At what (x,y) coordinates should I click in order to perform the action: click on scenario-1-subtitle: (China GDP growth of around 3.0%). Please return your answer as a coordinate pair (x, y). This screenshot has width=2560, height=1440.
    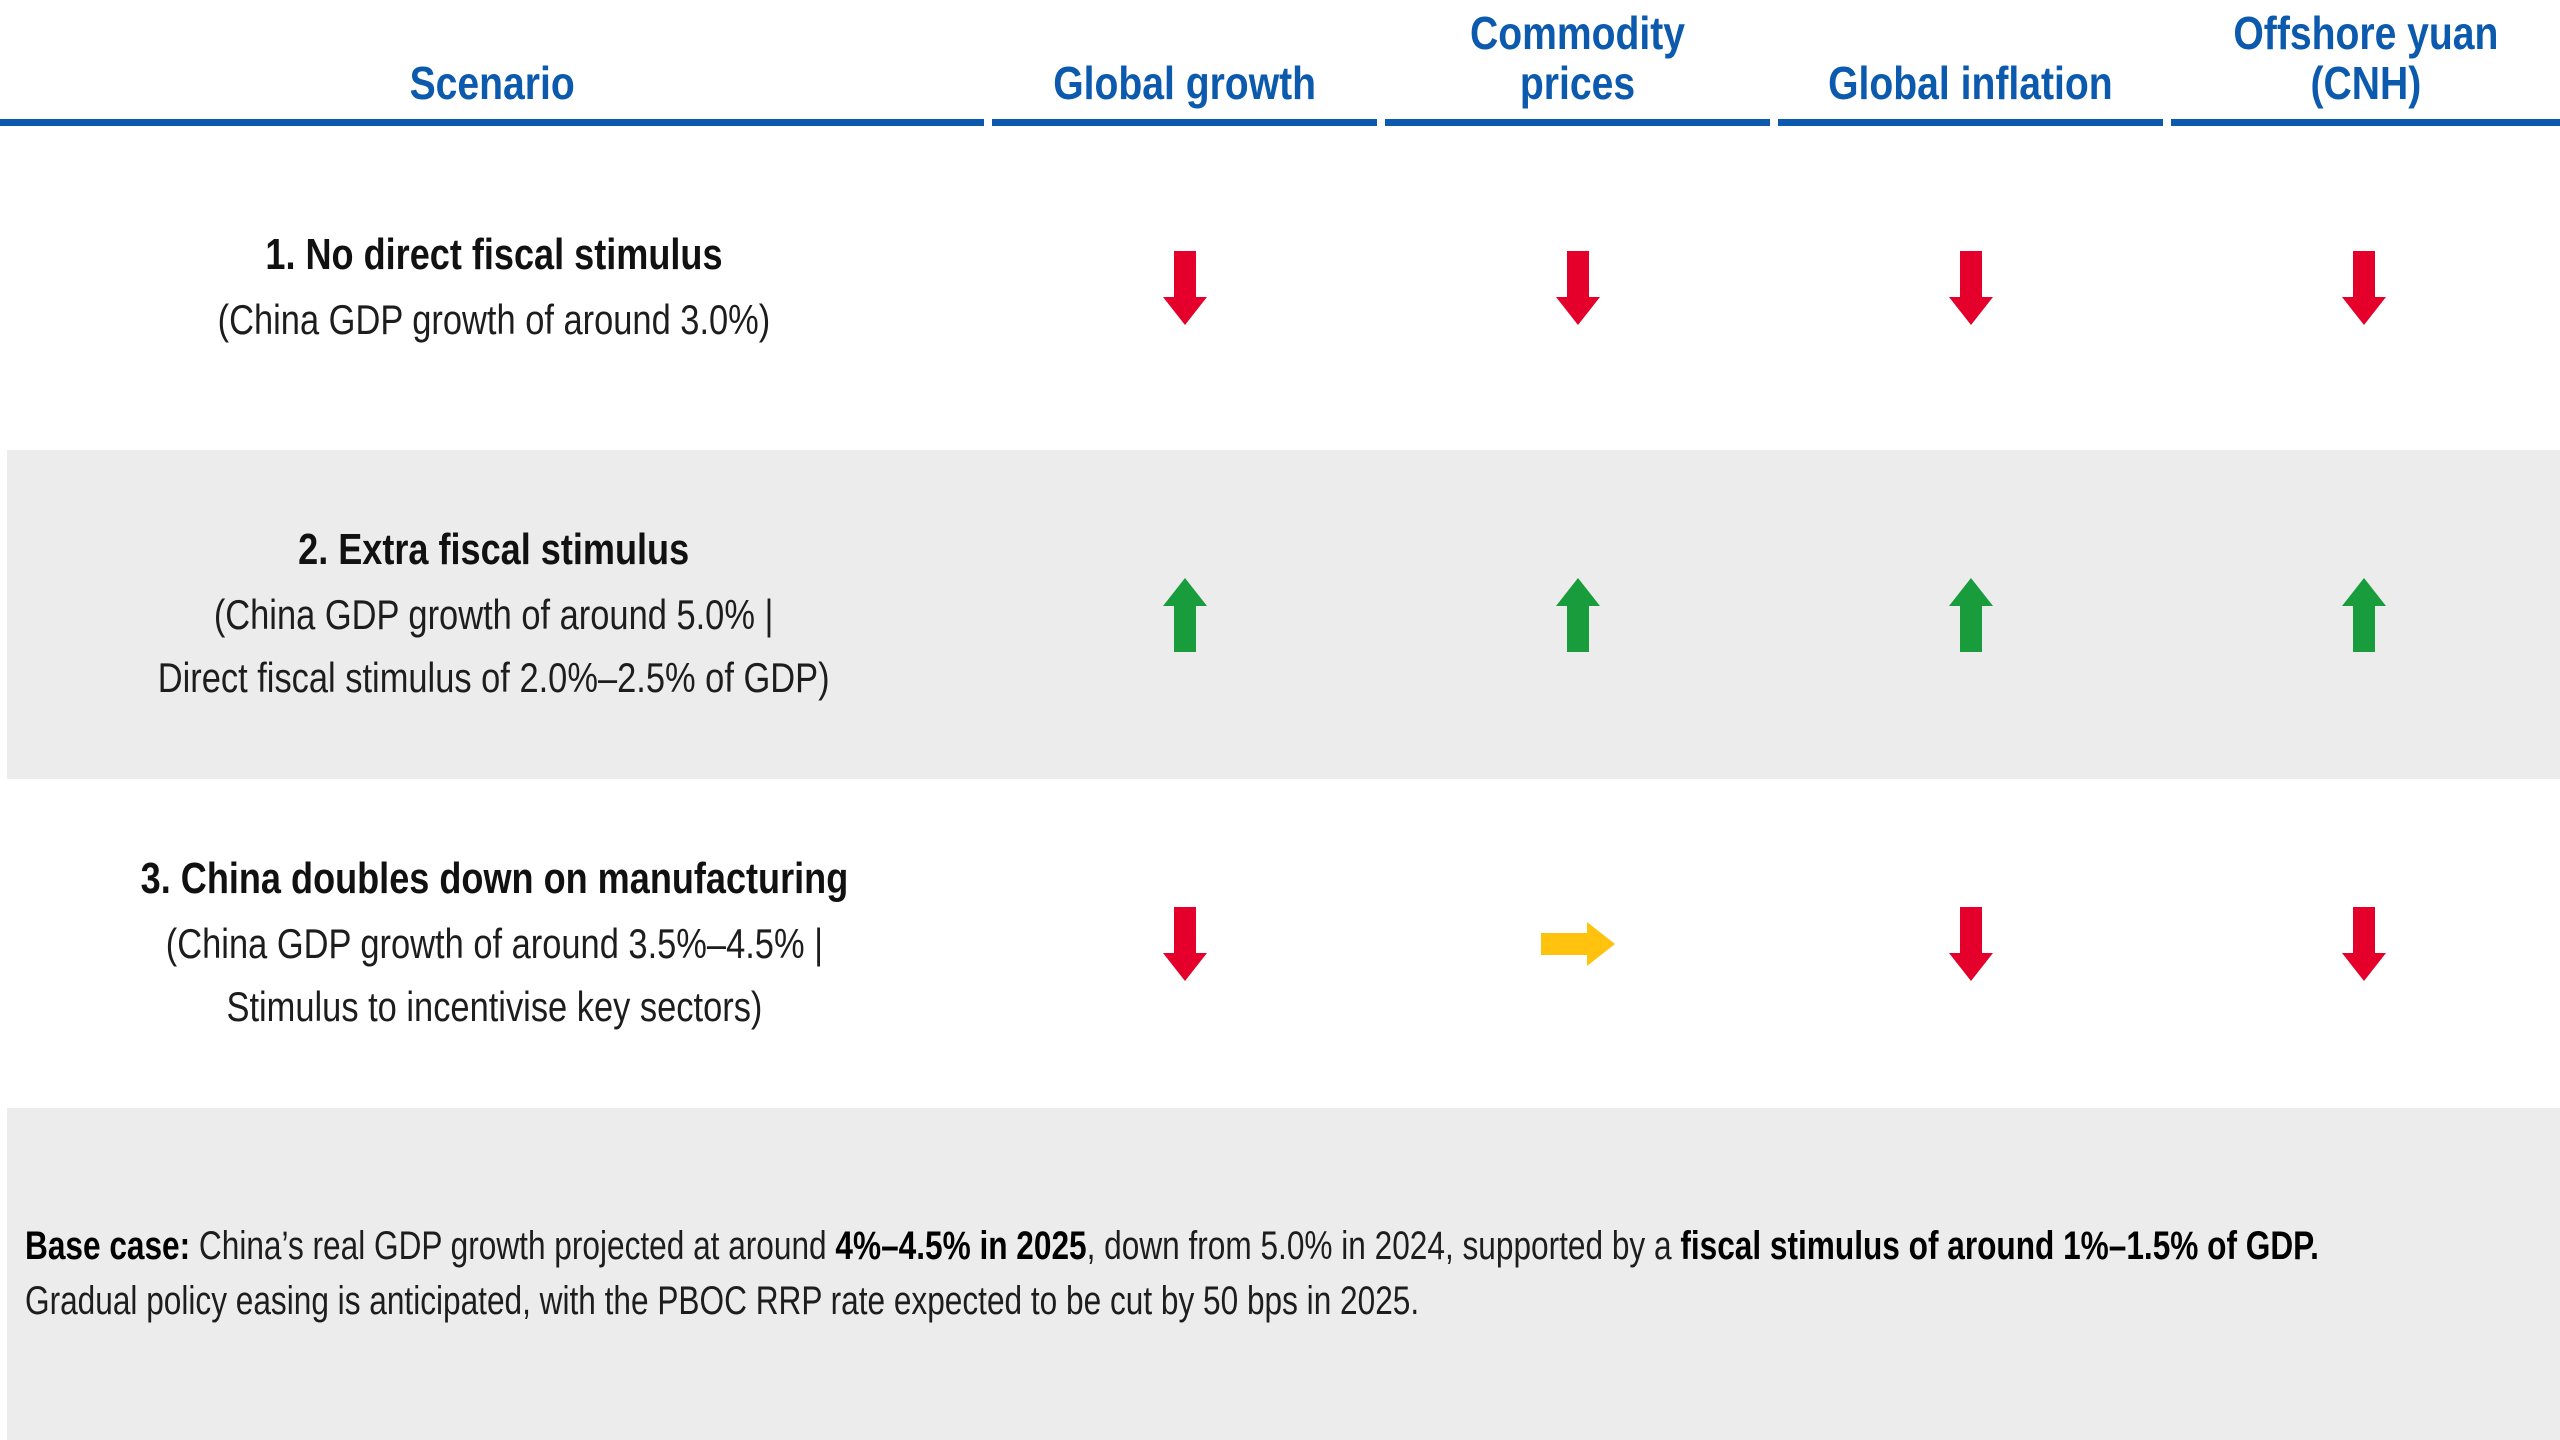
    Looking at the image, I should click on (494, 320).